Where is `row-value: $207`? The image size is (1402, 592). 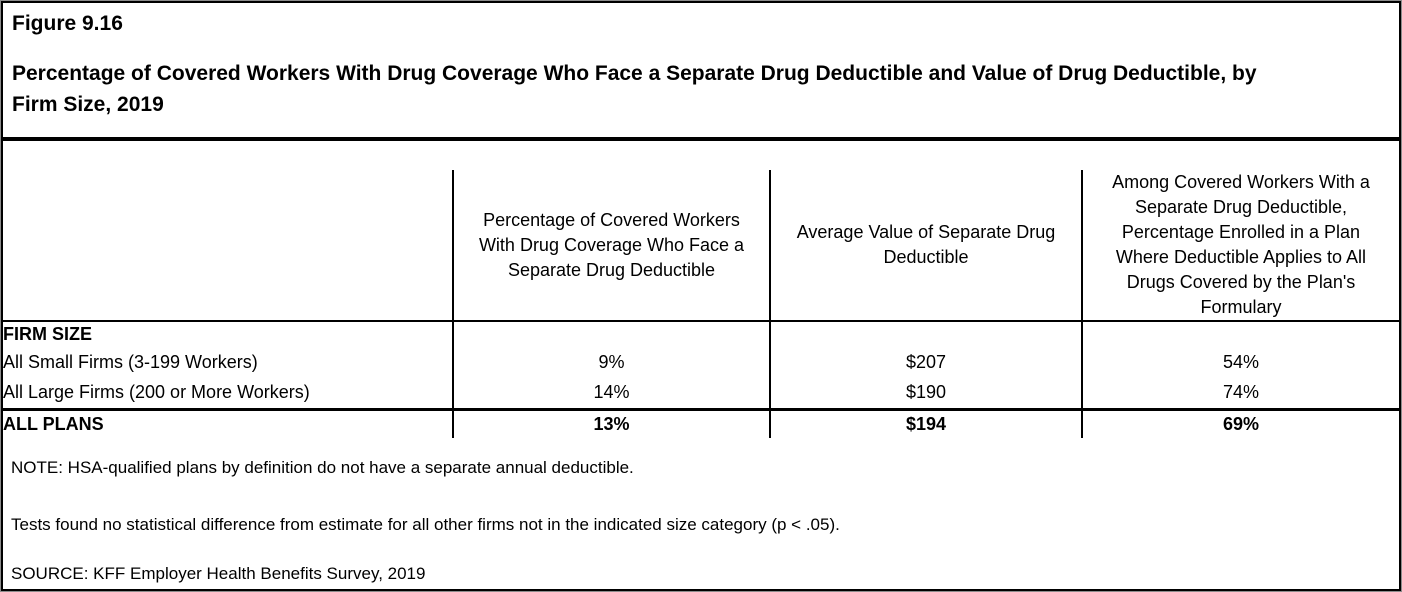
row-value: $207 is located at coordinates (925, 362).